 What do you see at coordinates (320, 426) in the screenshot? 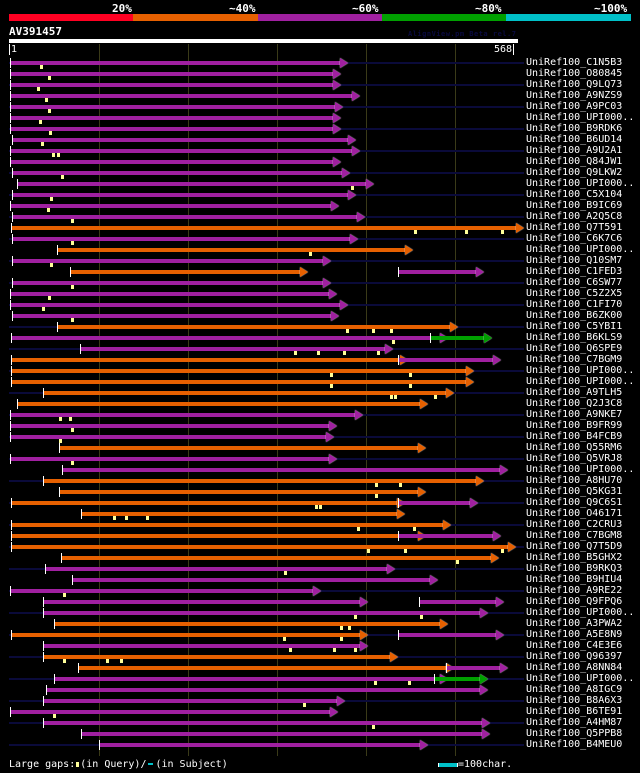
I see `hit-row: UniRef100_B9FR99` at bounding box center [320, 426].